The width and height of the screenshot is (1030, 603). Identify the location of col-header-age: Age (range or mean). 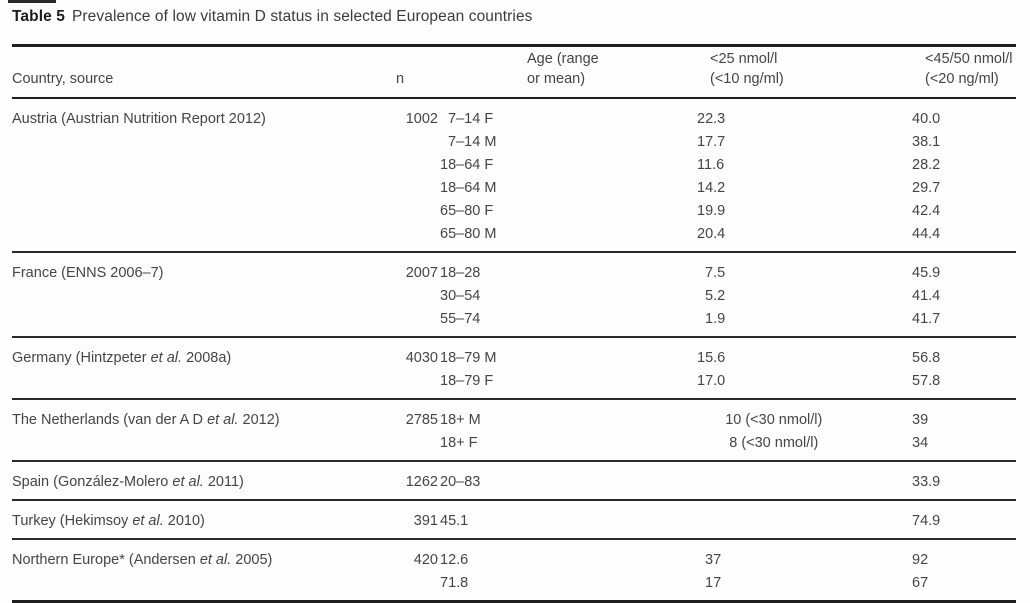
(568, 72).